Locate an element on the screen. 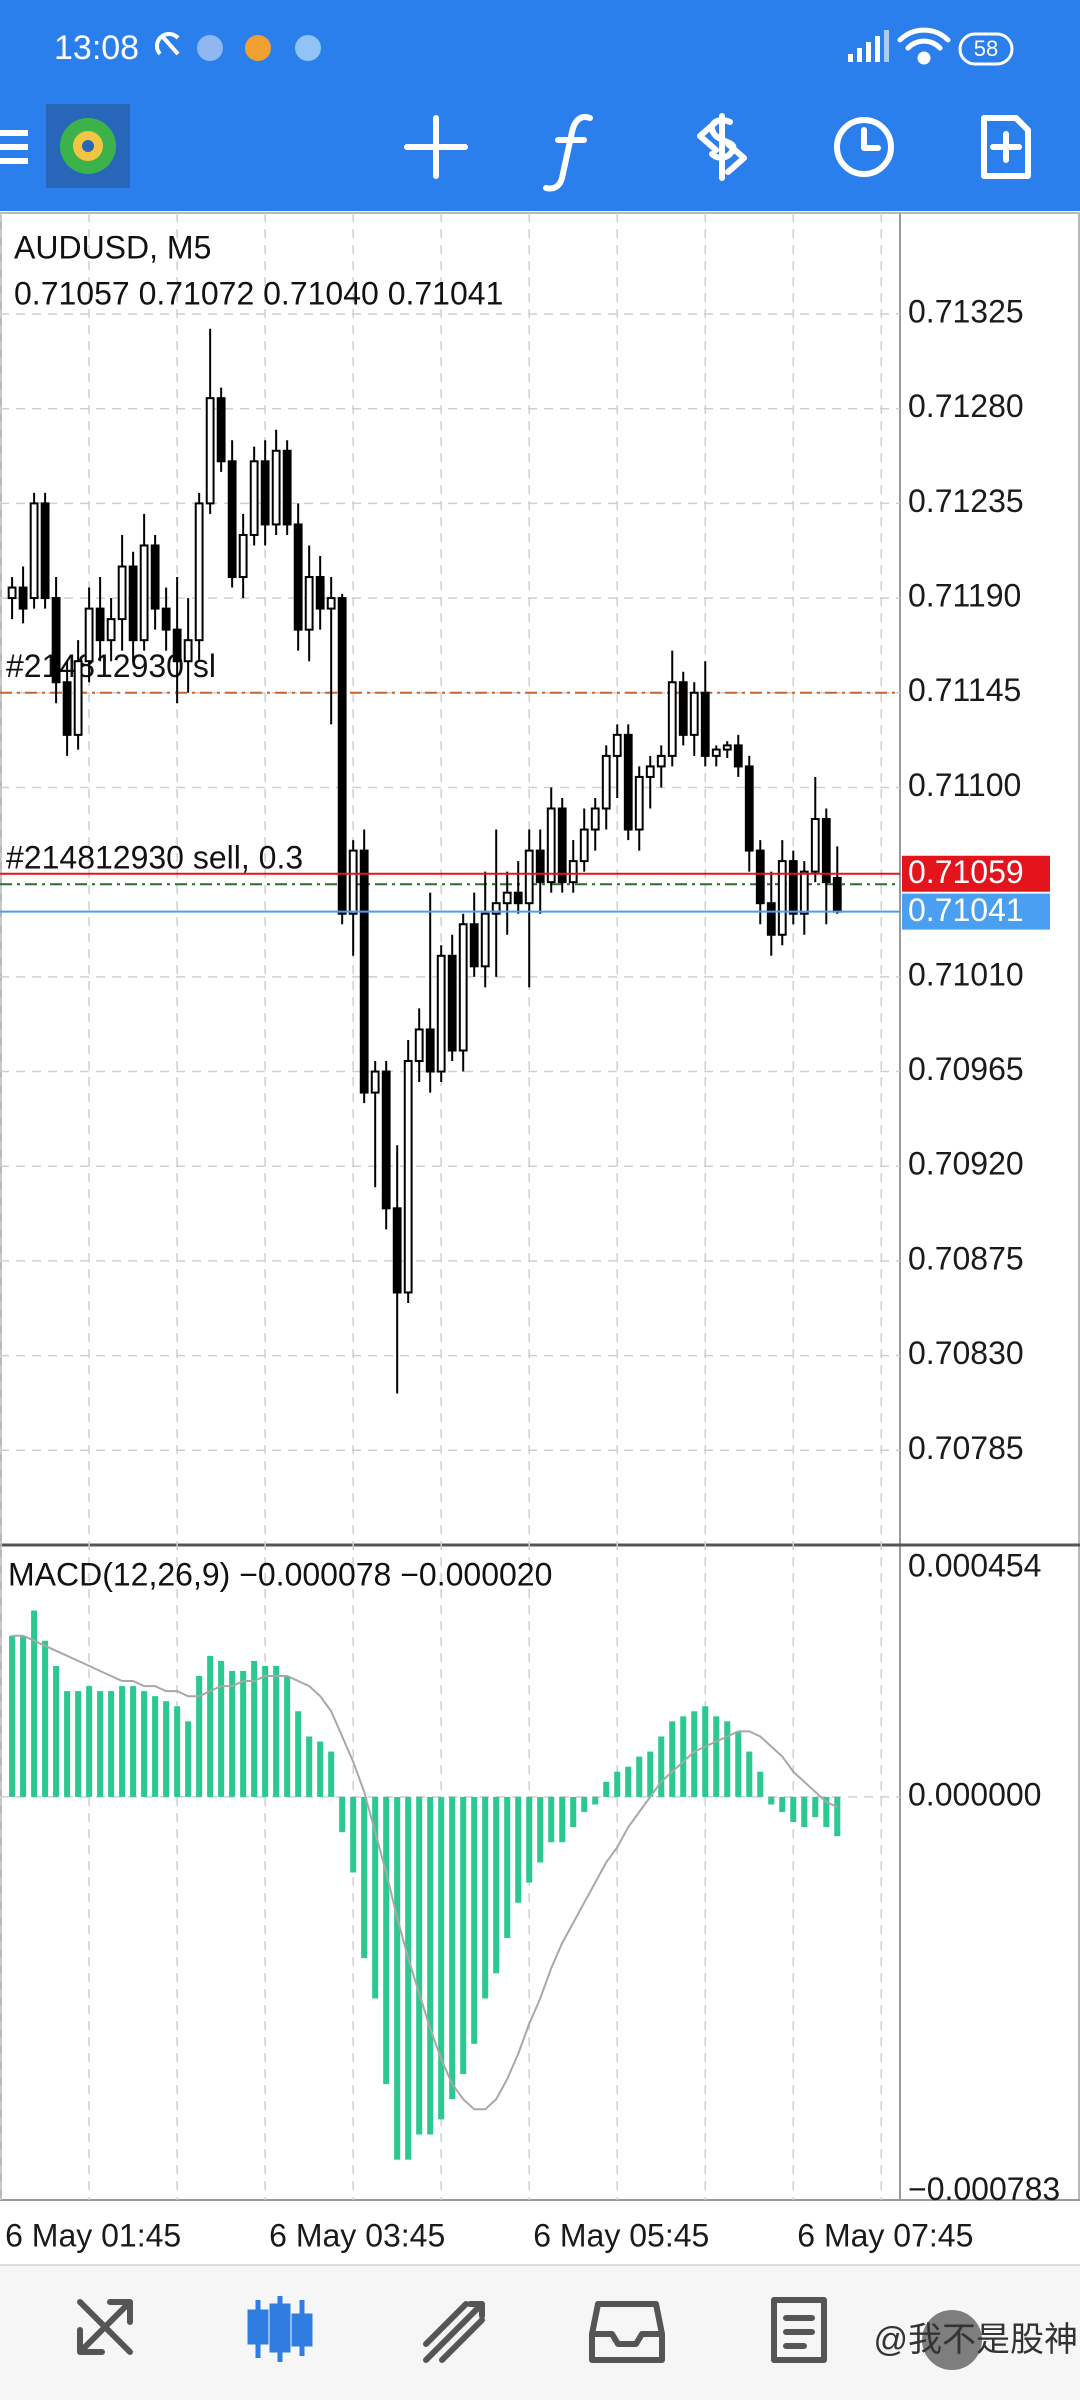  nav-news is located at coordinates (799, 2330).